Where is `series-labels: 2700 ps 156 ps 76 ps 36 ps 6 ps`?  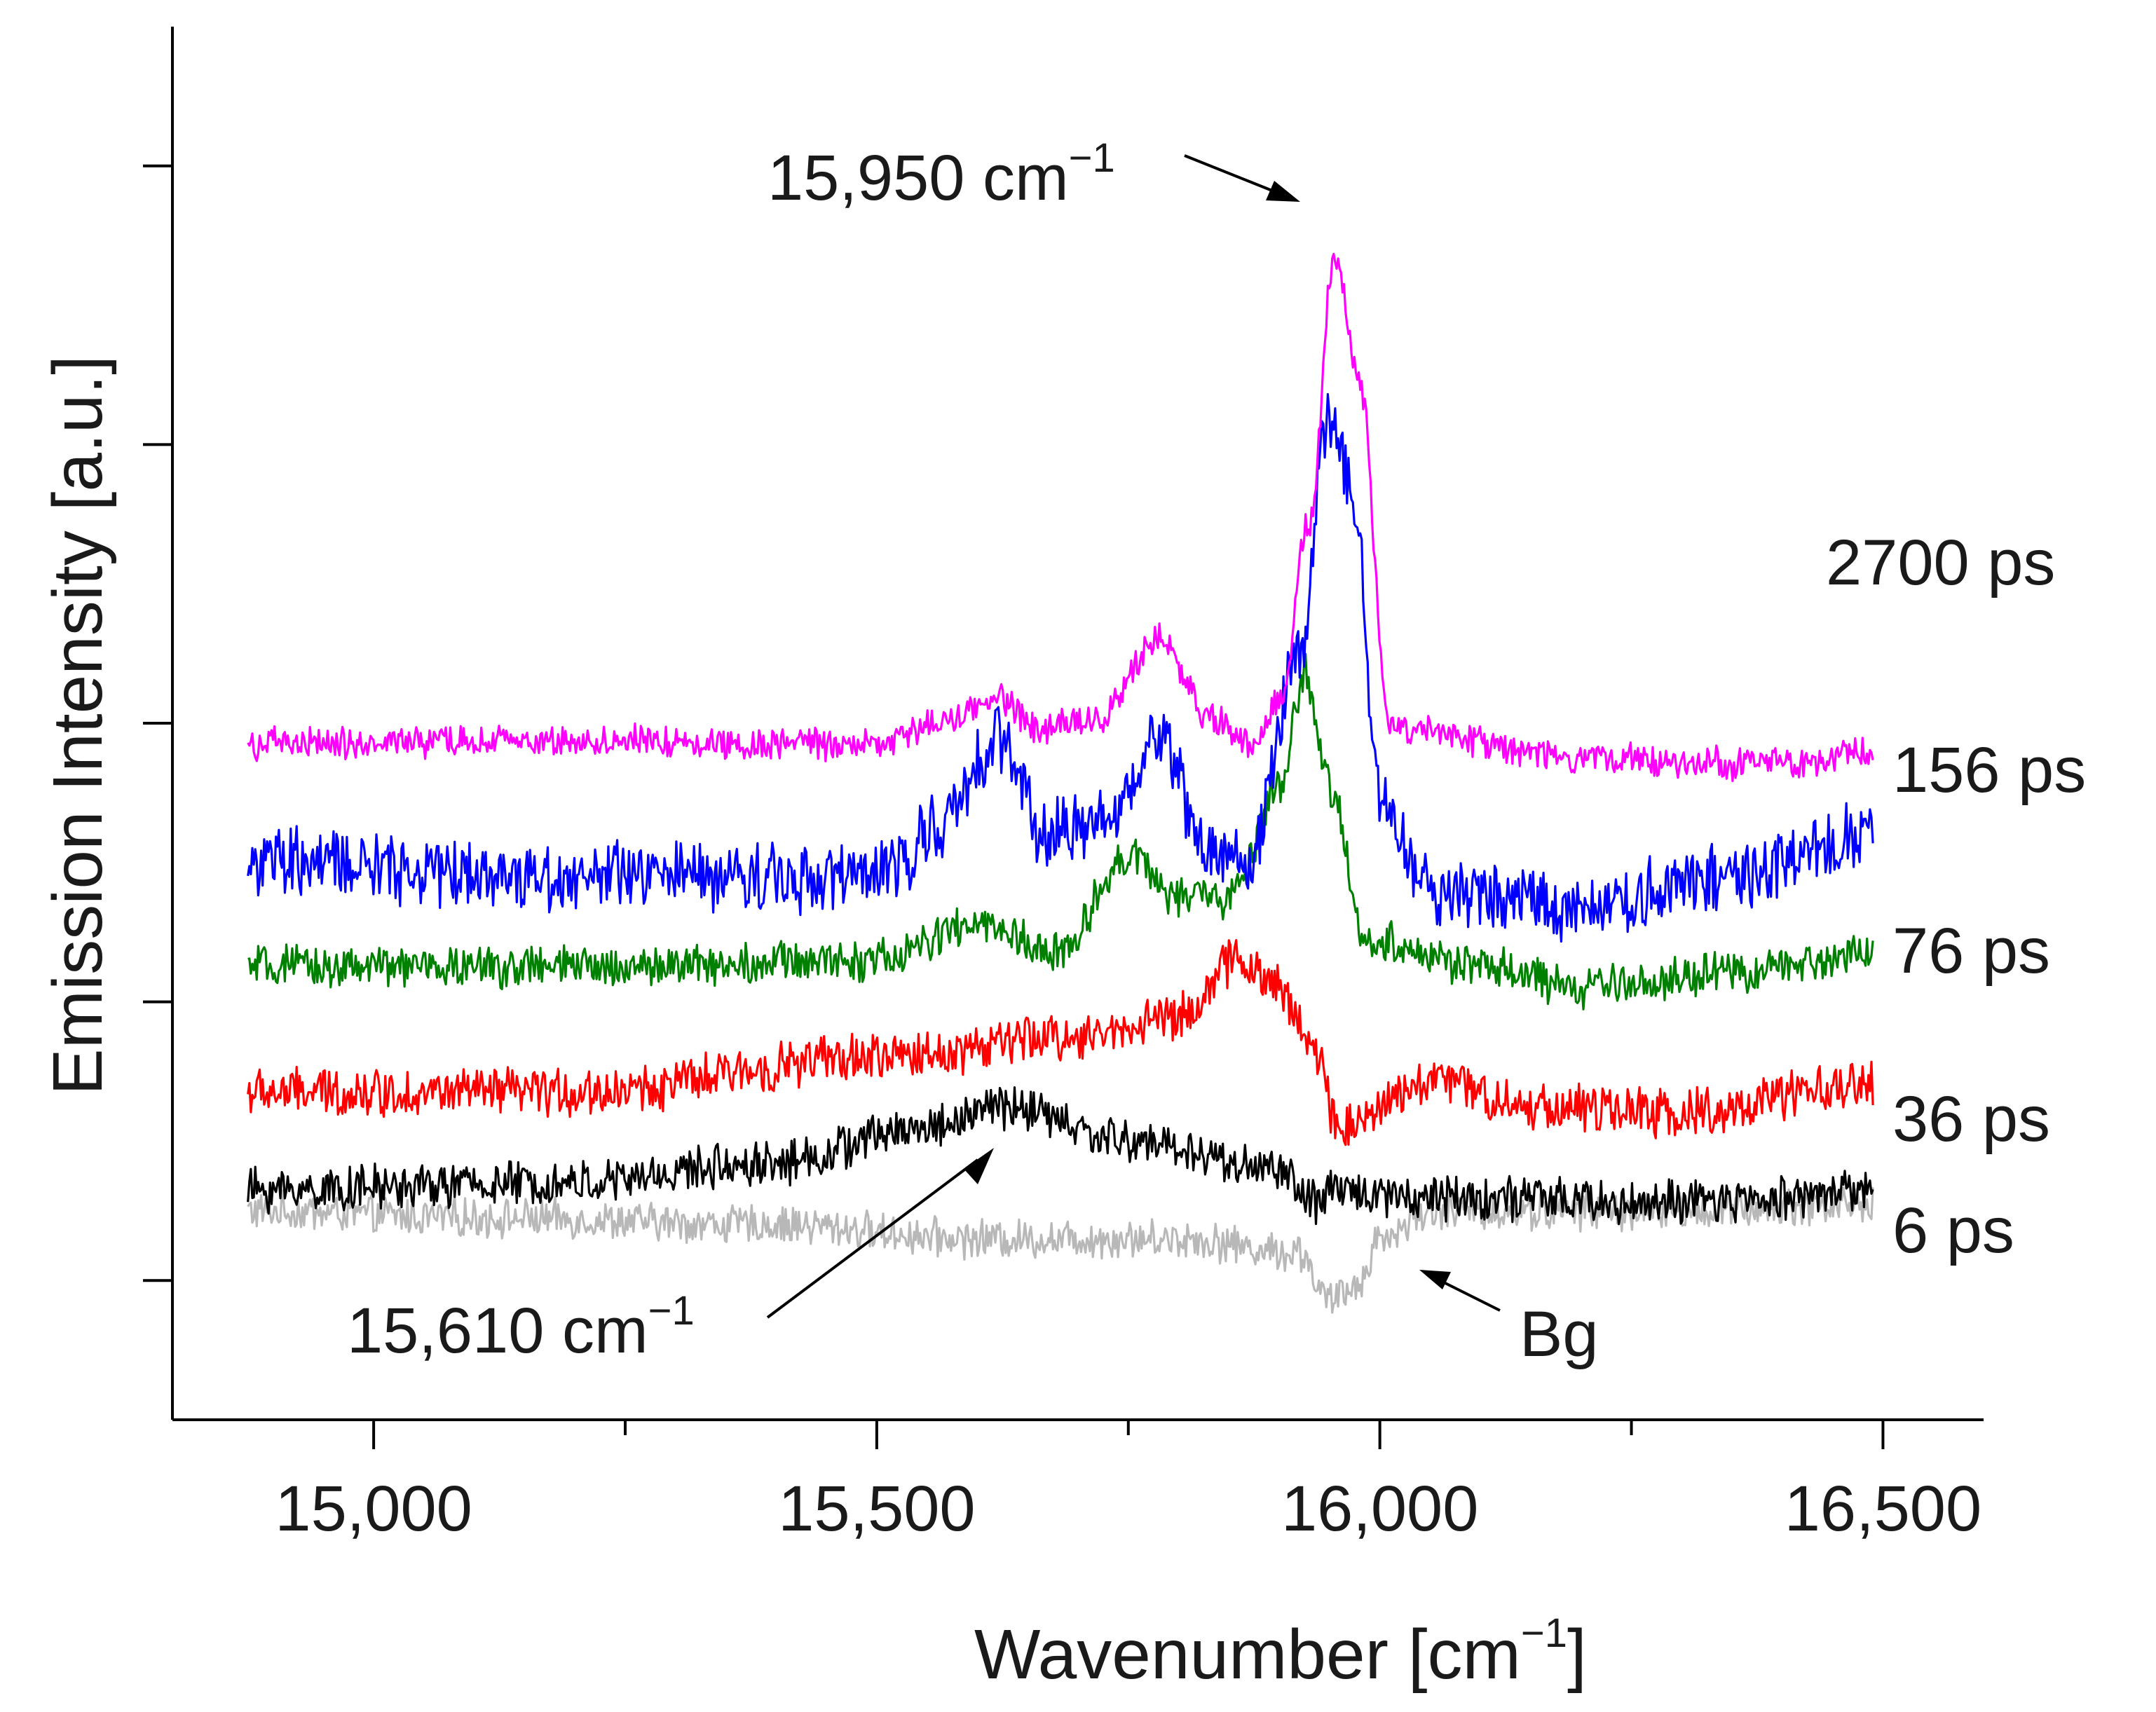
series-labels: 2700 ps 156 ps 76 ps 36 ps 6 ps is located at coordinates (1956, 897).